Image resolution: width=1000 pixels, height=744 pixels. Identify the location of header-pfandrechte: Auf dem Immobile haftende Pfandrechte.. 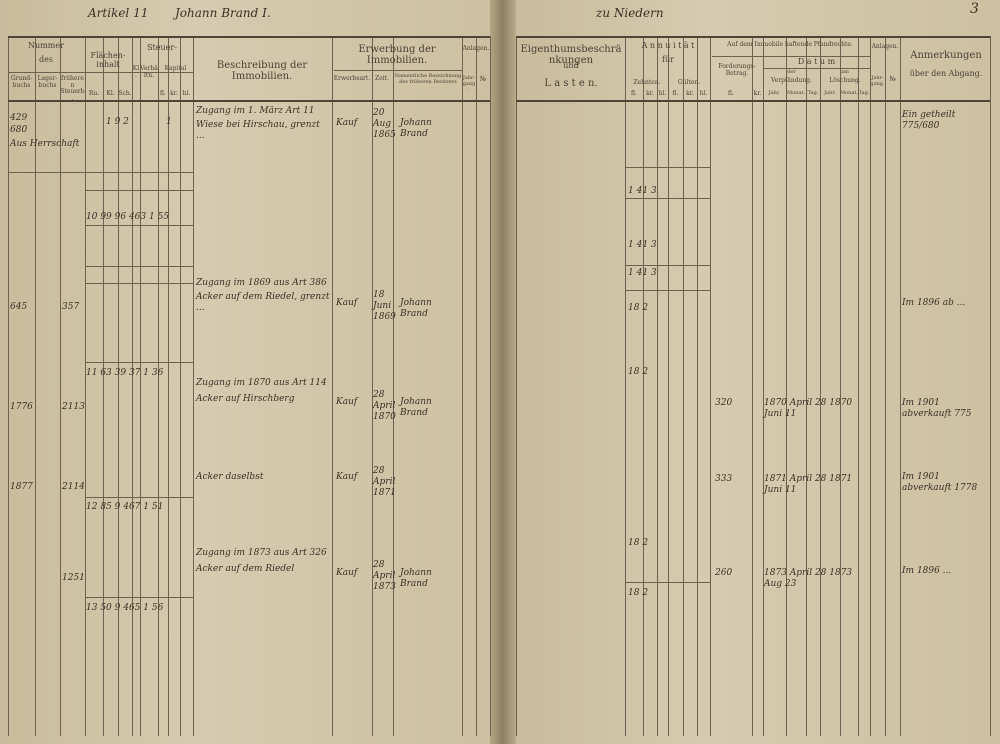
(790, 44).